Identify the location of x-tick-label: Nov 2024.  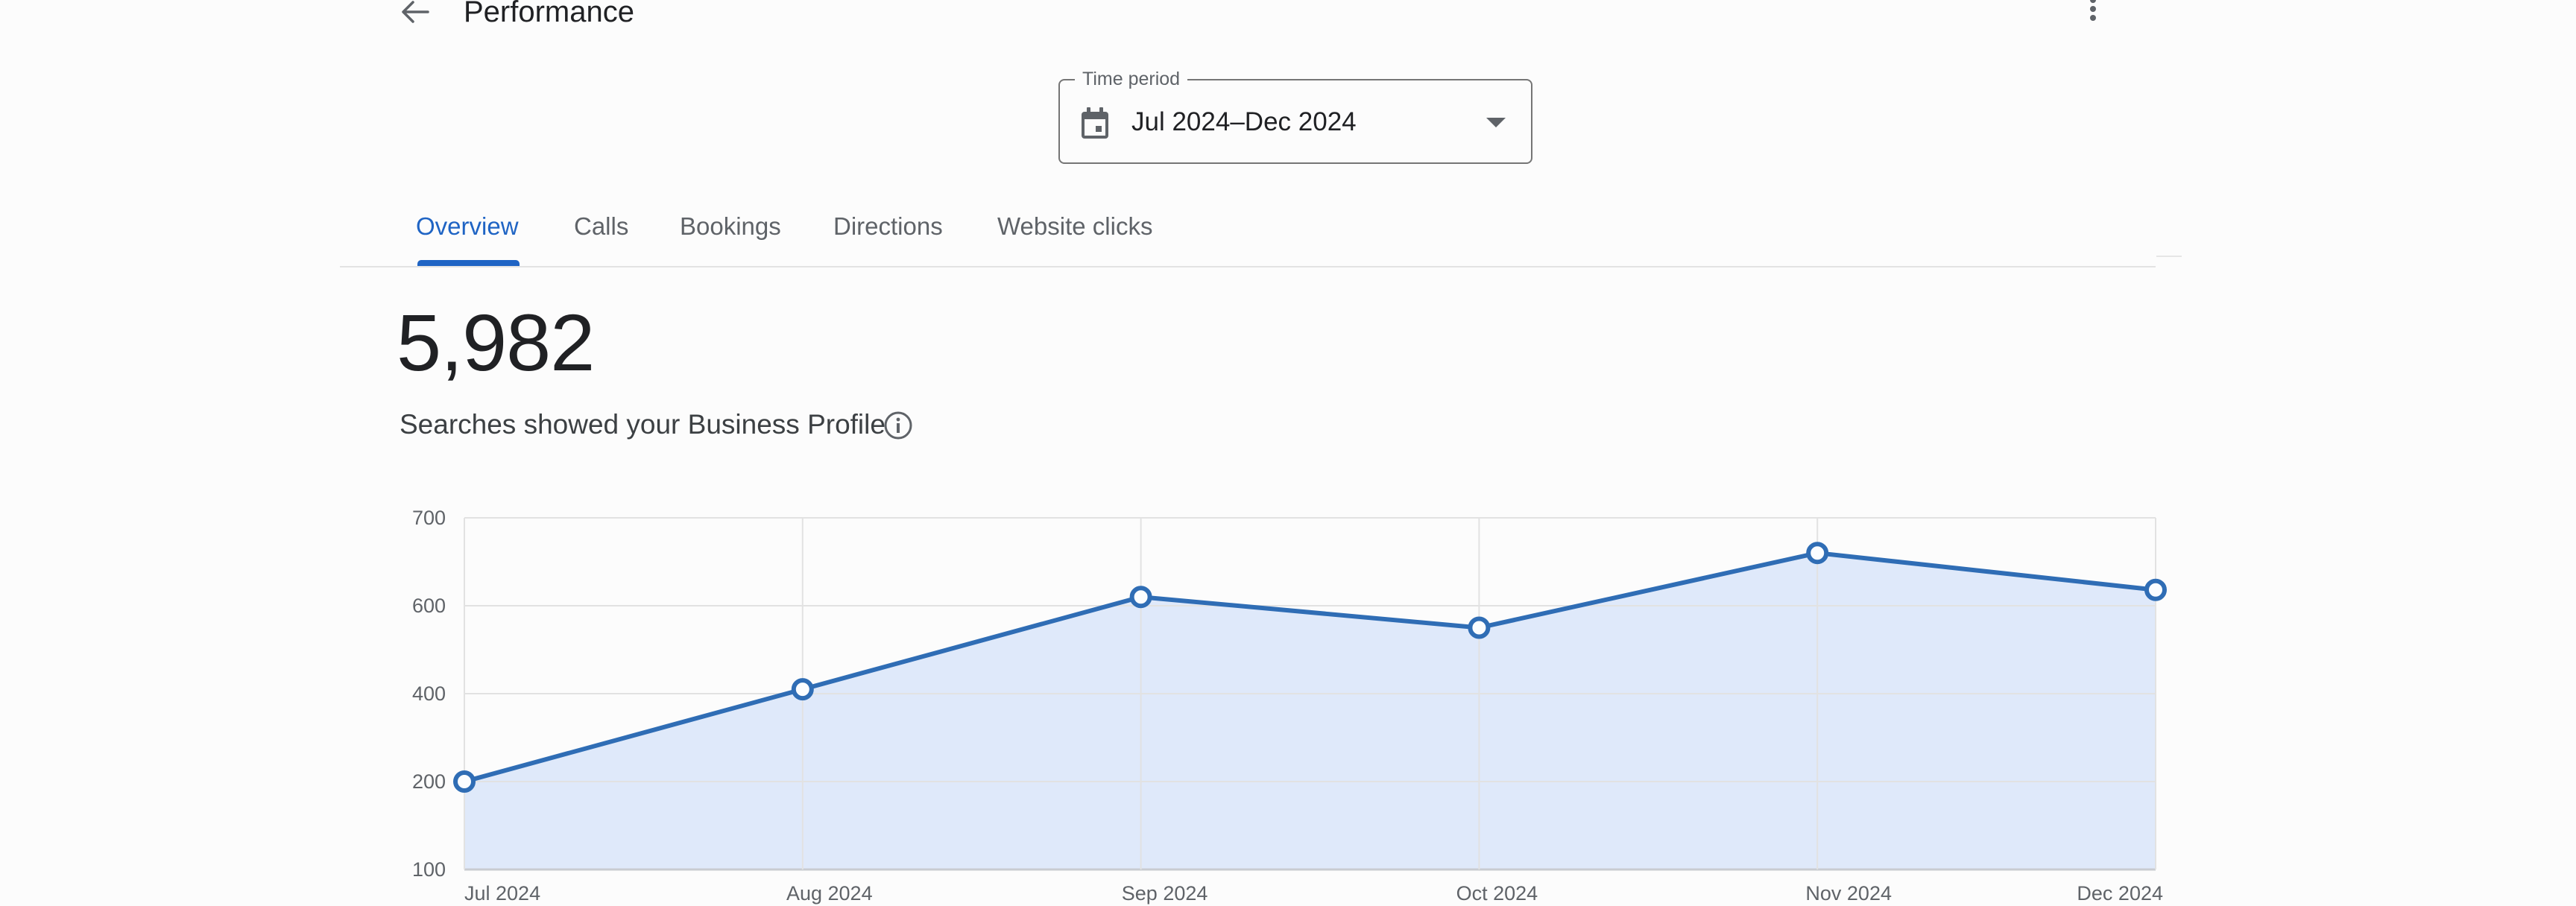
(1848, 893).